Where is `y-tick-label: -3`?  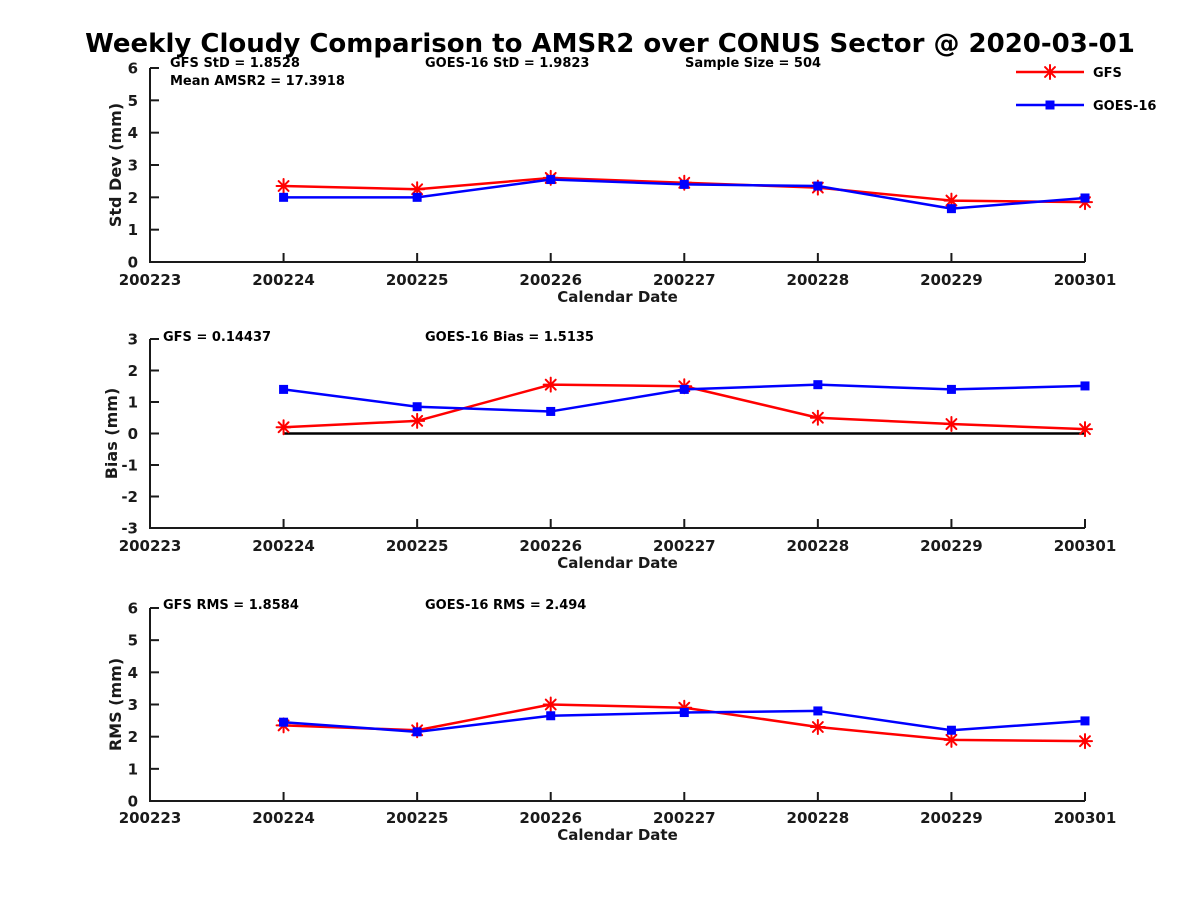
y-tick-label: -3 is located at coordinates (129, 529).